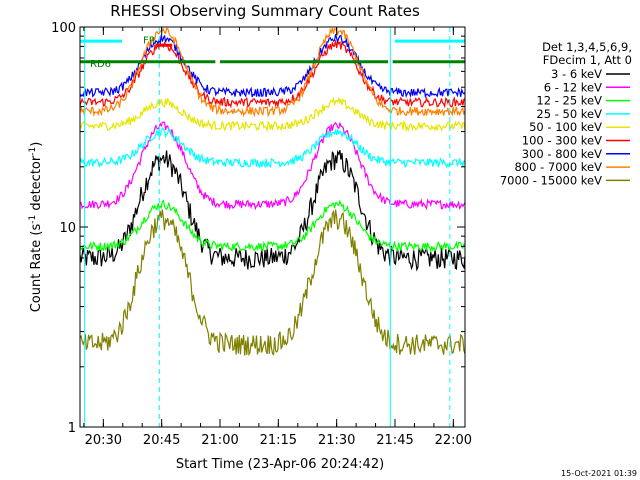 The height and width of the screenshot is (480, 640). I want to click on y-tick-label: 10, so click(67, 228).